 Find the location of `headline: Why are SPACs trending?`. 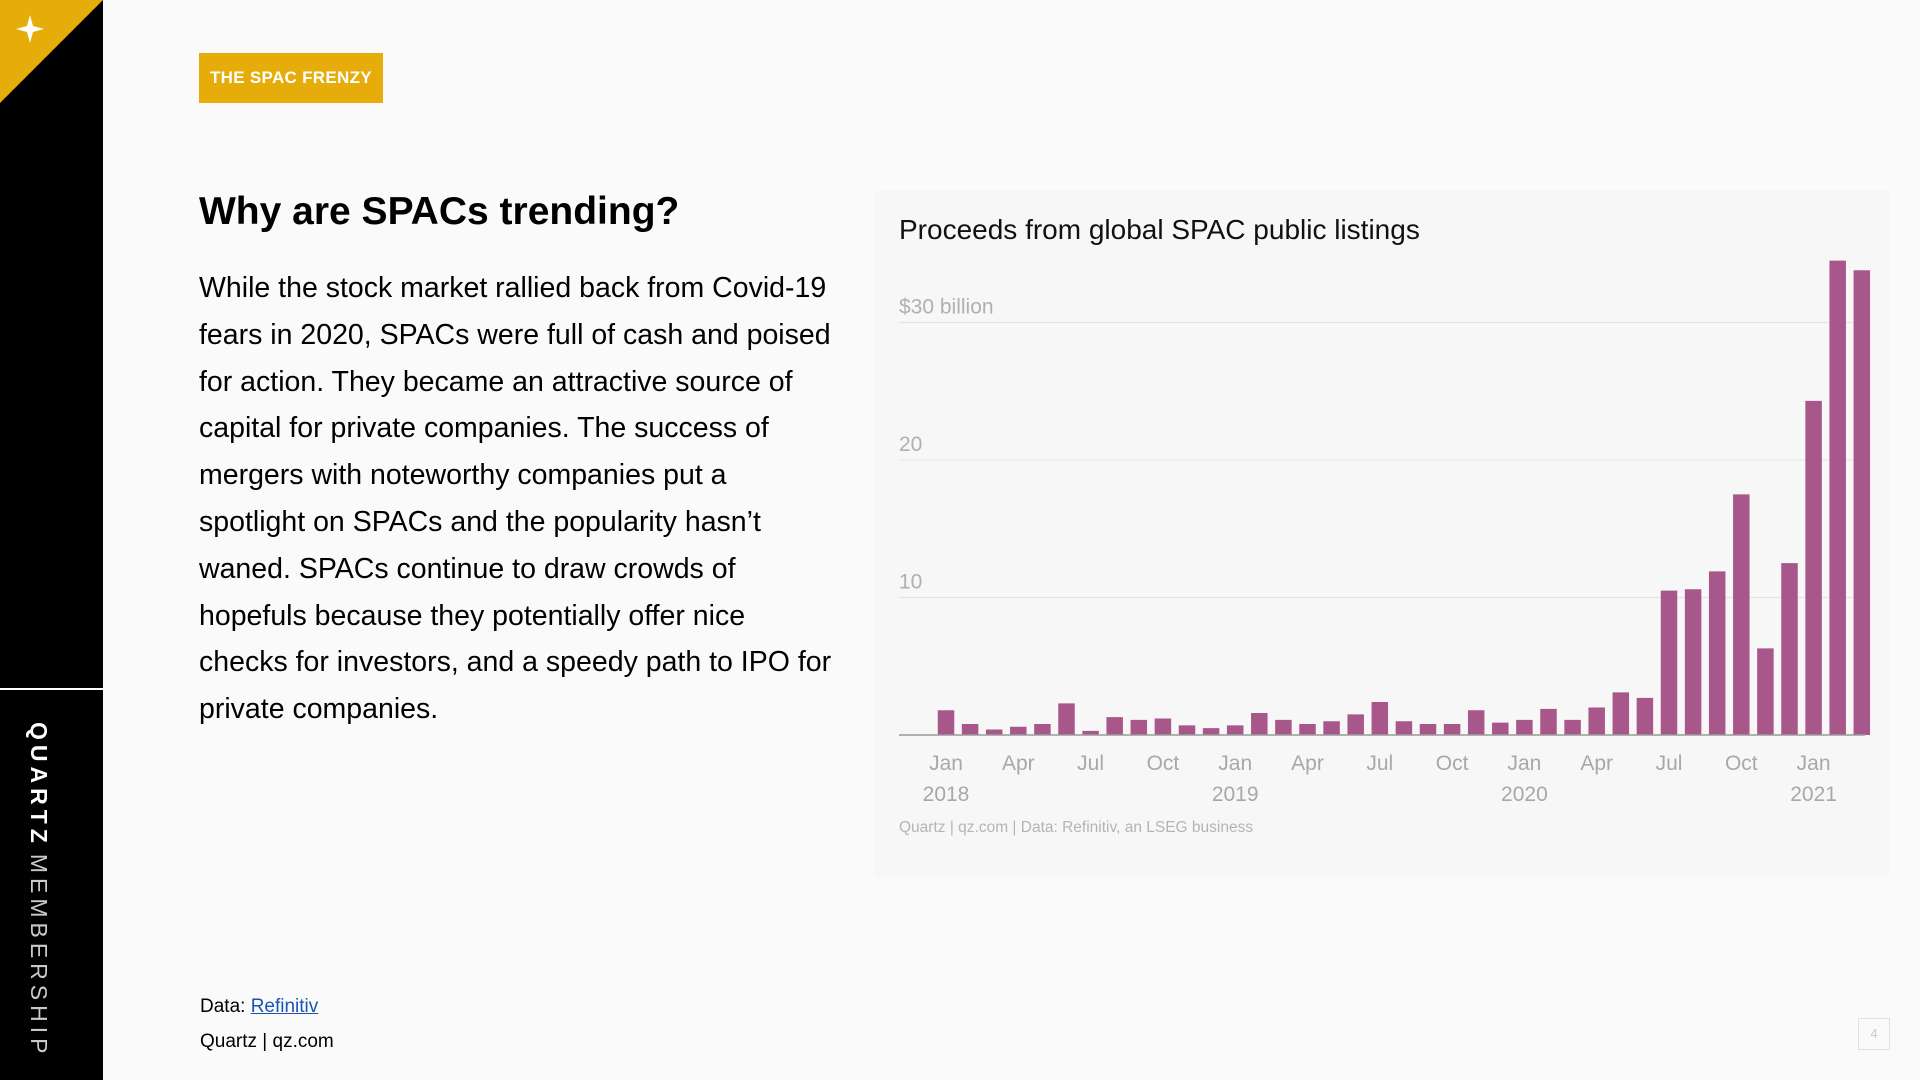

headline: Why are SPACs trending? is located at coordinates (439, 211).